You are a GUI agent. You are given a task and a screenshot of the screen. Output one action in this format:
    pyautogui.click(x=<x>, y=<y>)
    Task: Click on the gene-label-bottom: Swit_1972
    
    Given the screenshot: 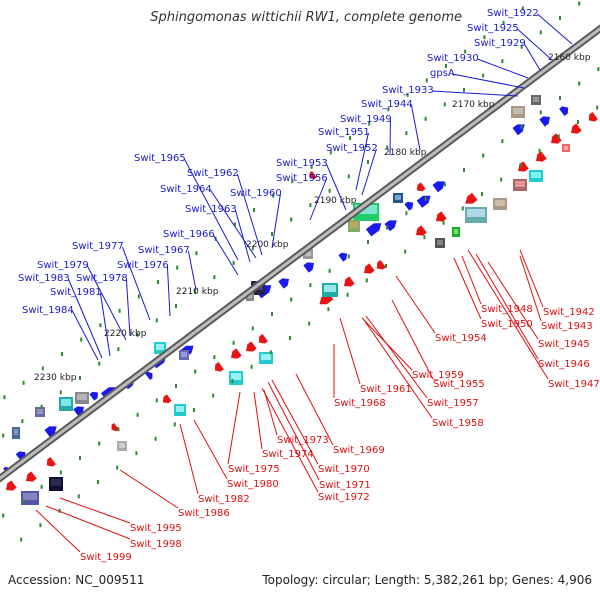 What is the action you would take?
    pyautogui.click(x=344, y=497)
    